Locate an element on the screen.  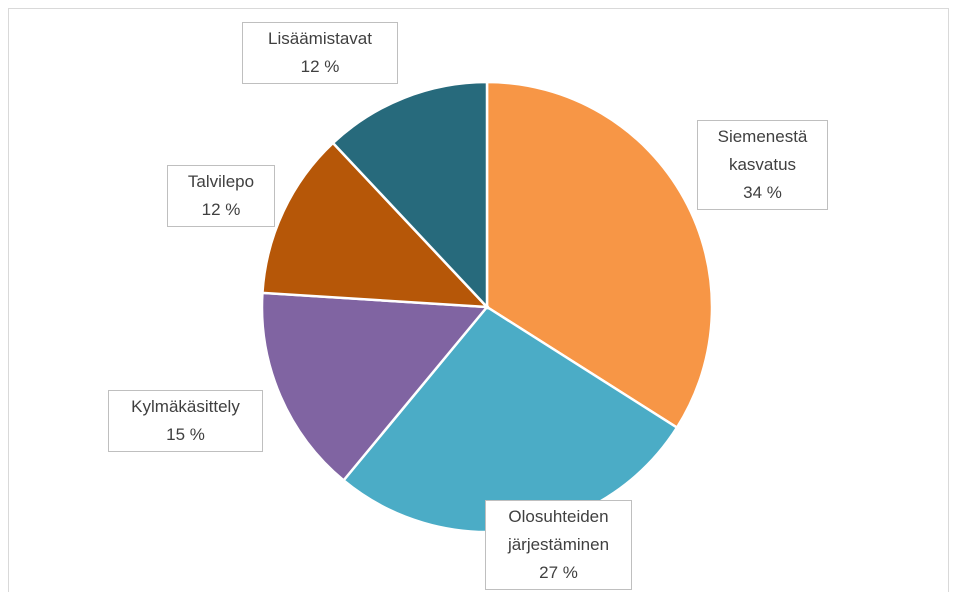
value-label: 34 % is located at coordinates (762, 192).